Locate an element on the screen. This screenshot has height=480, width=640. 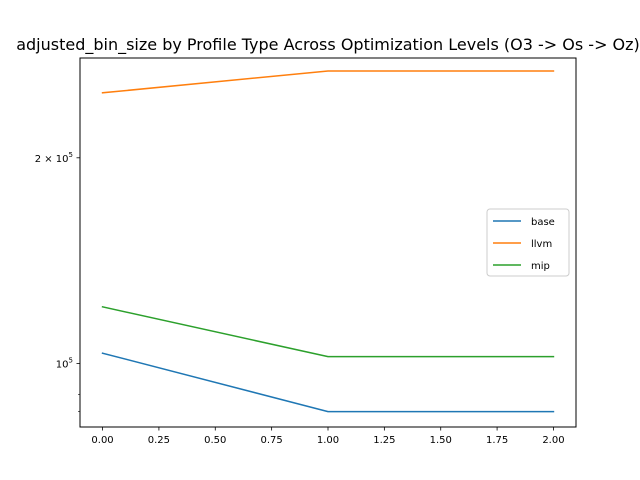
legend-box is located at coordinates (528, 242).